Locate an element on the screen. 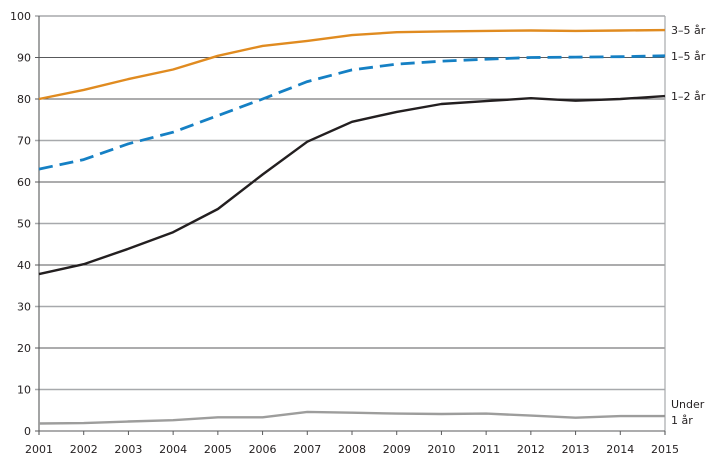  y-tick-label: 90 is located at coordinates (24, 58).